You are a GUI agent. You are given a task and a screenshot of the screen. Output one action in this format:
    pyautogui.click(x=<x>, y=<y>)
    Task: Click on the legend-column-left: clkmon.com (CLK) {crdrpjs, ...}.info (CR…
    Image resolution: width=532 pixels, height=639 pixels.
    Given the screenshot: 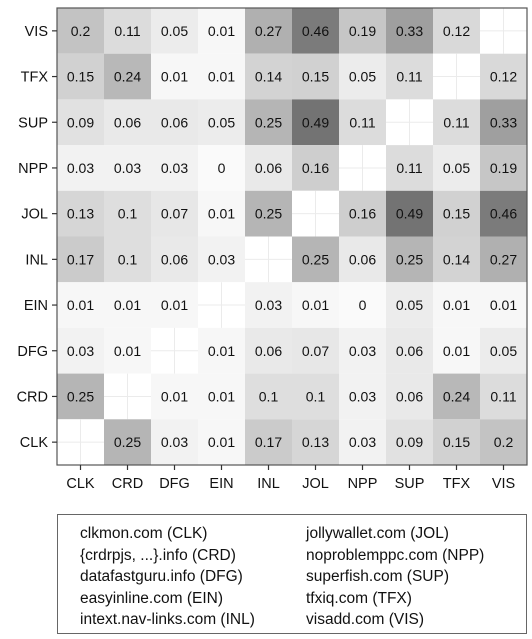 What is the action you would take?
    pyautogui.click(x=167, y=577)
    